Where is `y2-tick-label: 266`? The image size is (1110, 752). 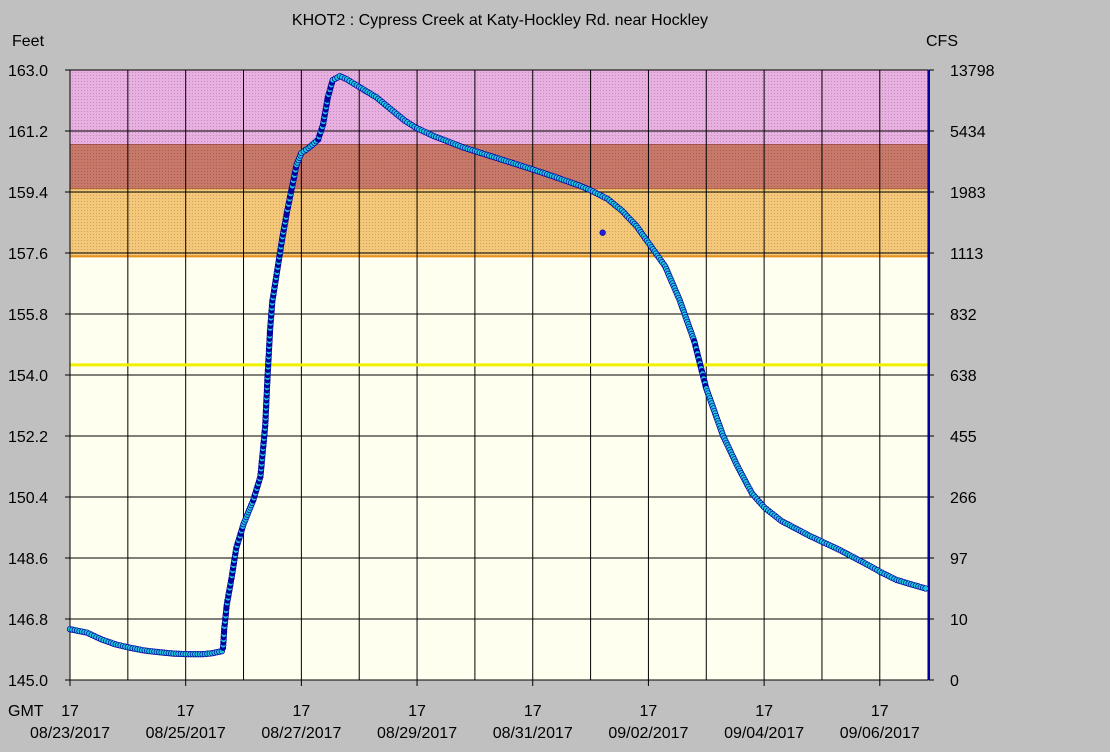 y2-tick-label: 266 is located at coordinates (963, 498).